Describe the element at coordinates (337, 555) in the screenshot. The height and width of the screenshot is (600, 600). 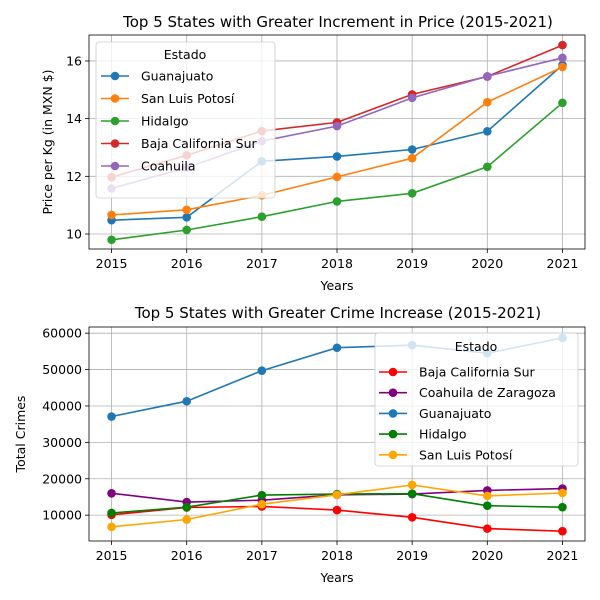
I see `crime-x-tick-label: 2018` at that location.